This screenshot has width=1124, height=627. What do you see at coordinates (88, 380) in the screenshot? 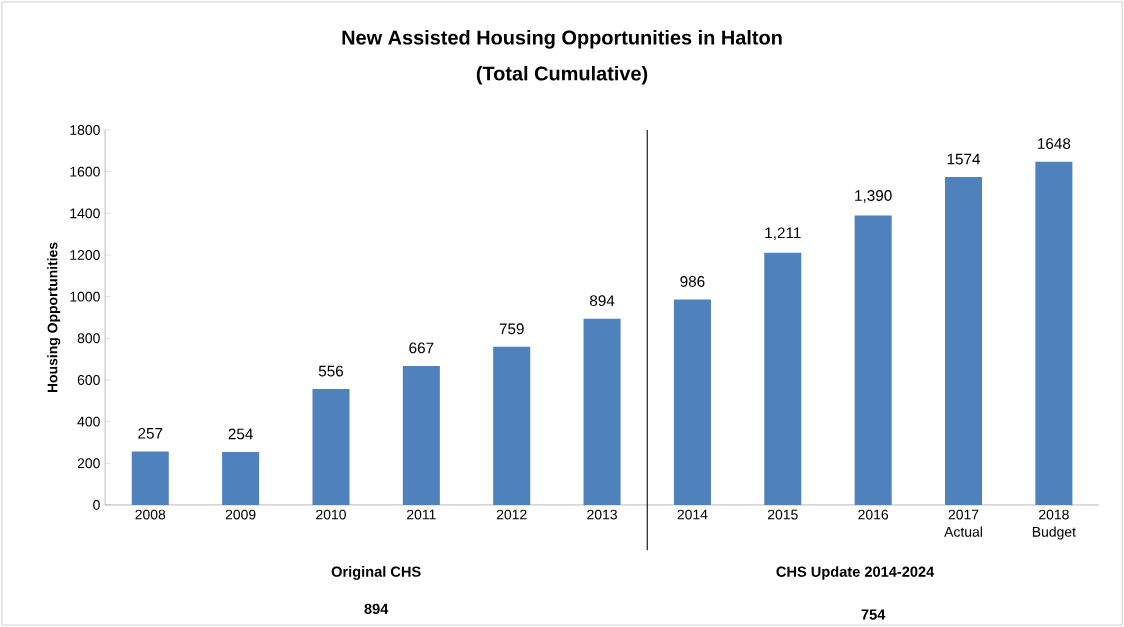
I see `y-tick-label: 600` at bounding box center [88, 380].